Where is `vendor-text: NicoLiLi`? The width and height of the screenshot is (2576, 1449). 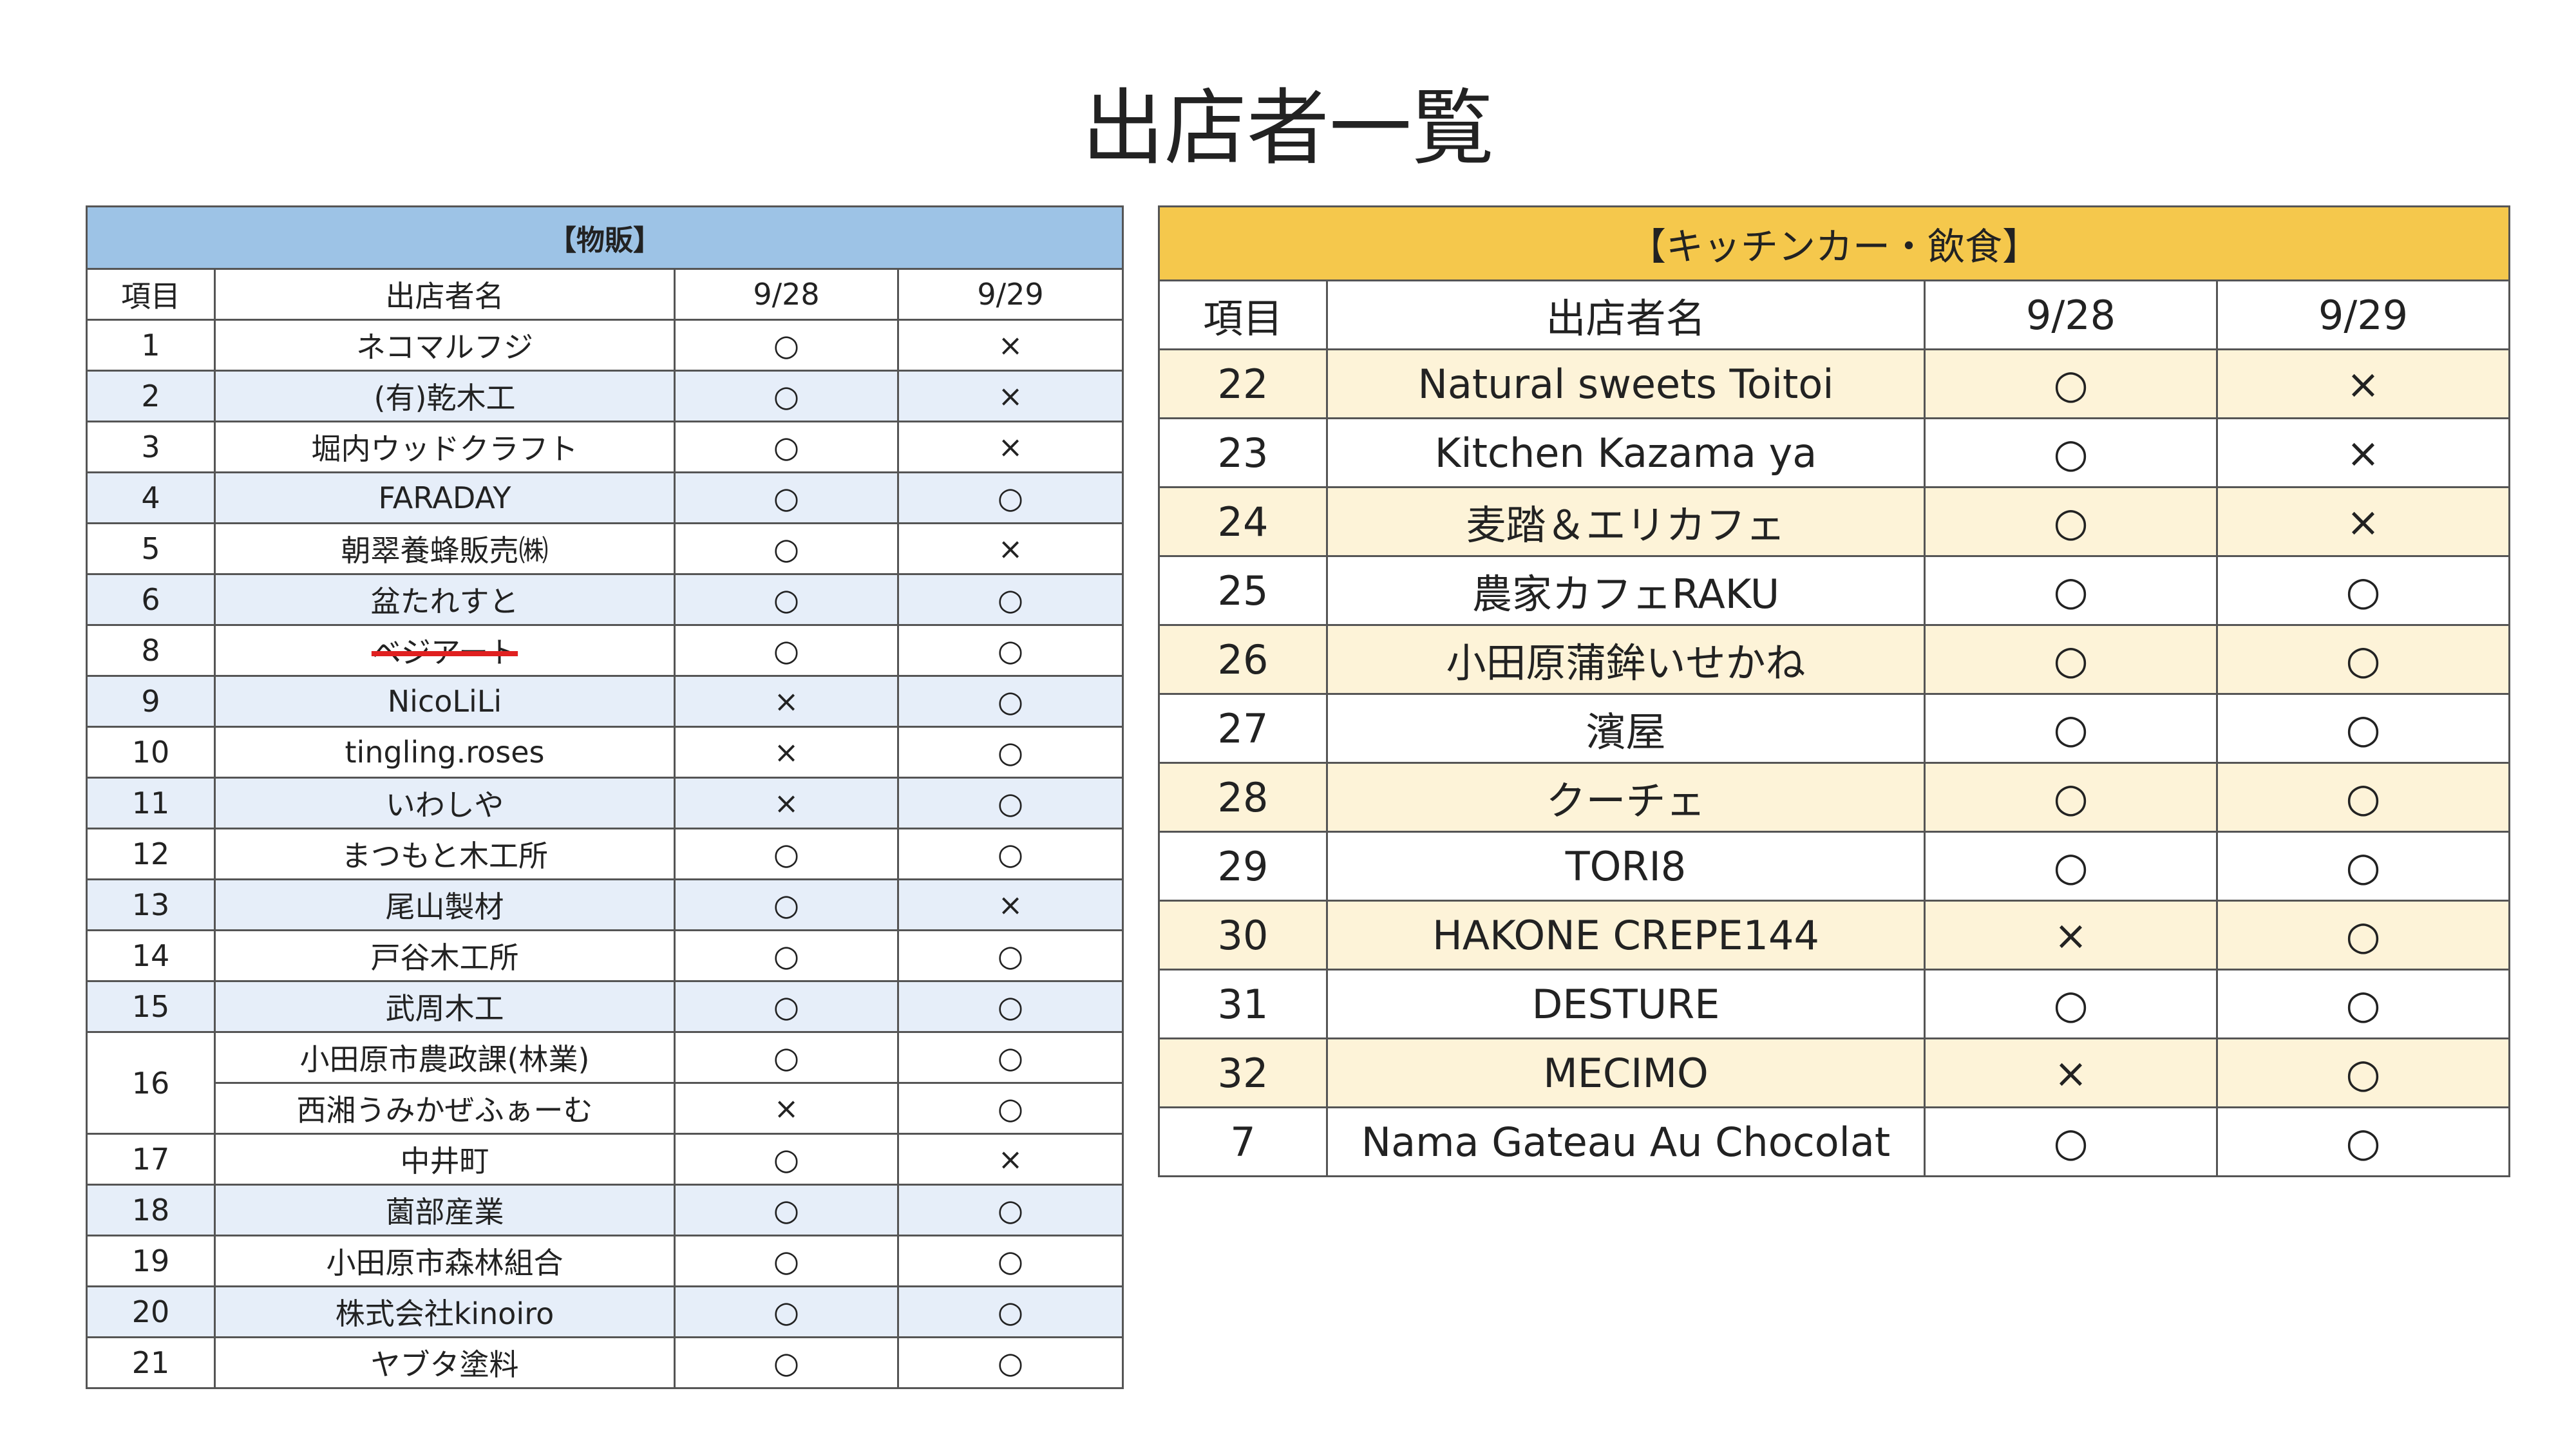
vendor-text: NicoLiLi is located at coordinates (445, 701).